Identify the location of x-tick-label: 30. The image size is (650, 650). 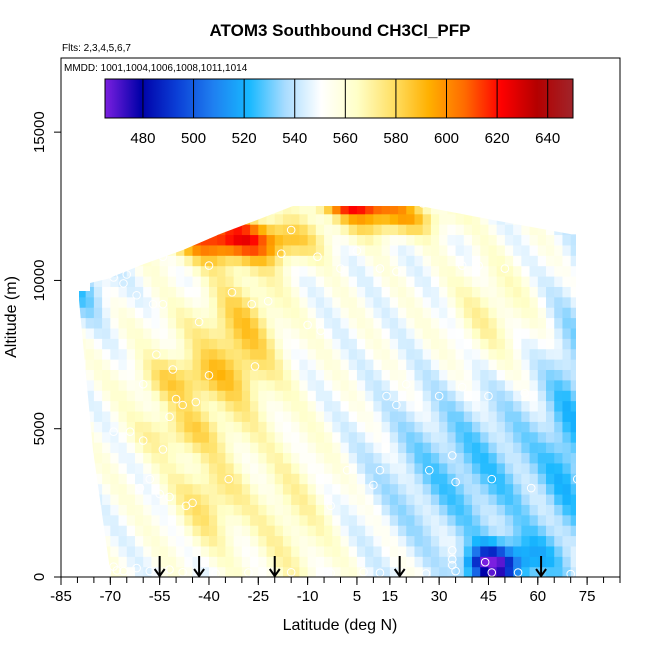
(439, 596).